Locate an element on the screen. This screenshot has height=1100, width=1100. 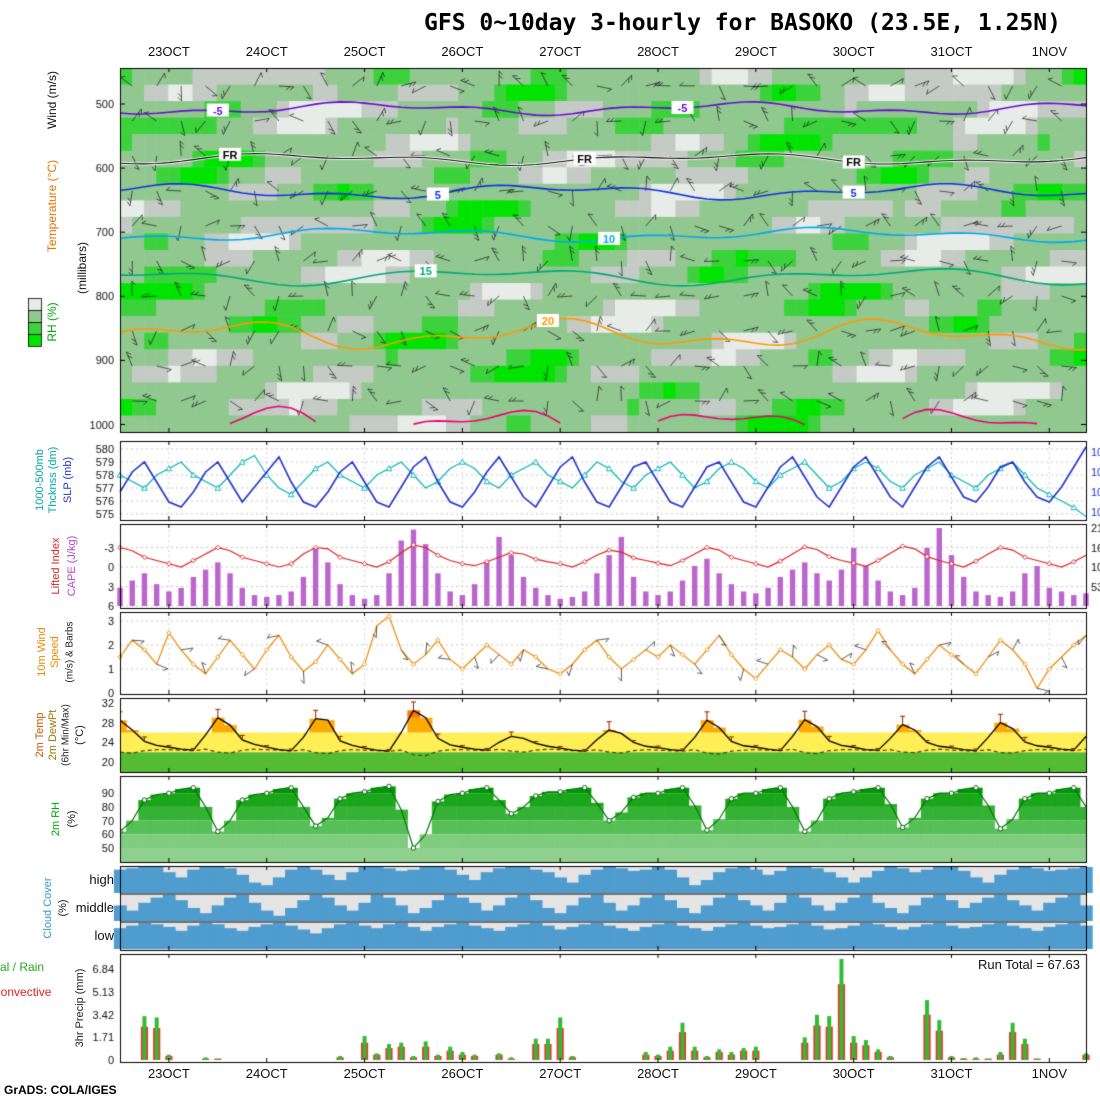
p1-rh-axis-label: RH (%) is located at coordinates (52, 322).